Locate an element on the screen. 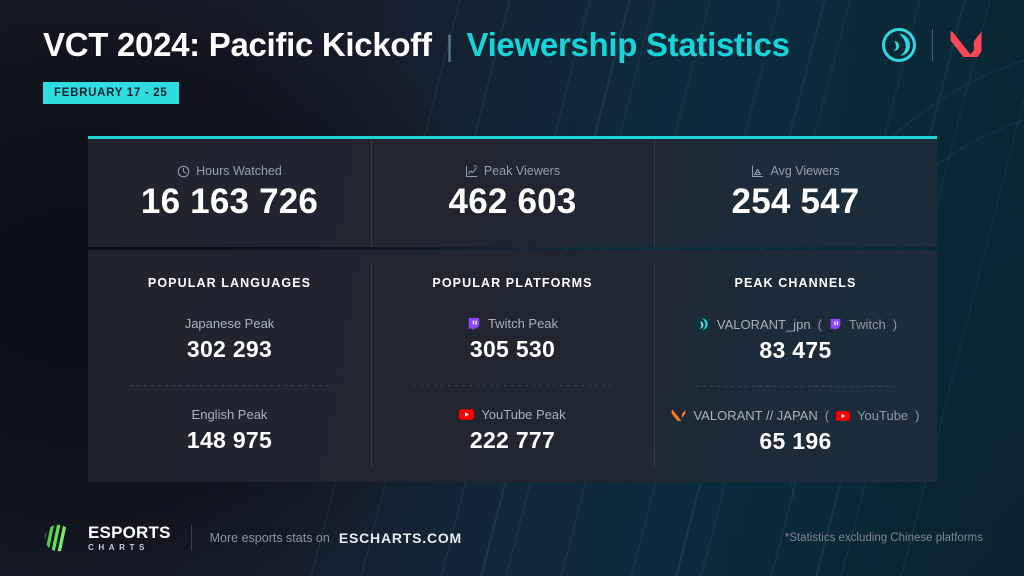  header-logos is located at coordinates (932, 45).